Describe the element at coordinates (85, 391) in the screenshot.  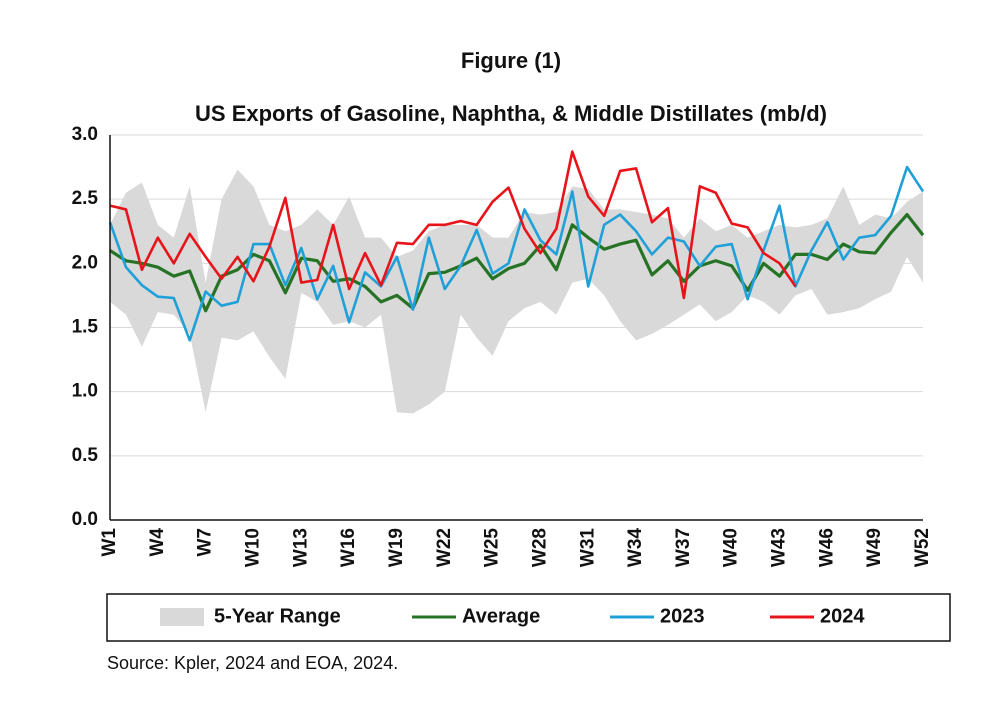
I see `y-tick-label: 1.0` at that location.